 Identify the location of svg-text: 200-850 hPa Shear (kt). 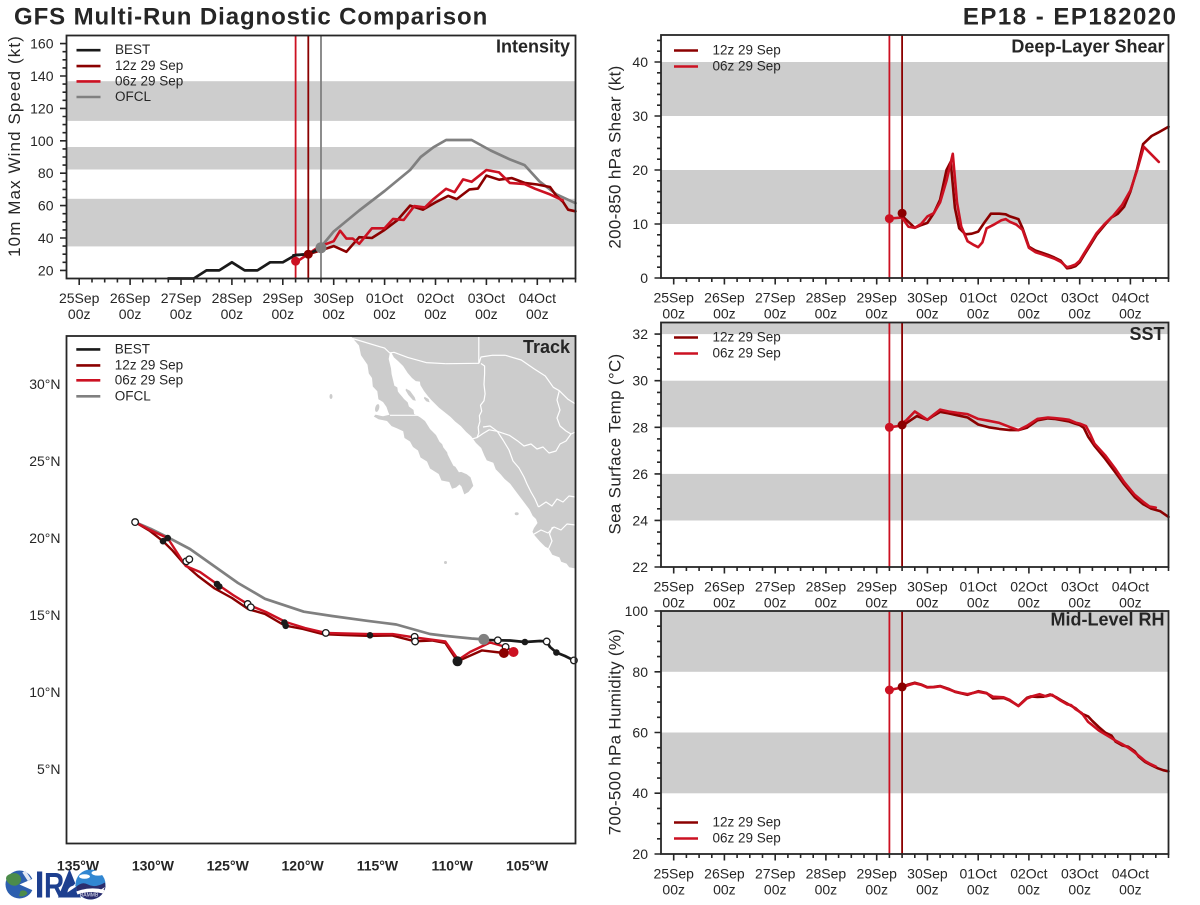
(615, 156).